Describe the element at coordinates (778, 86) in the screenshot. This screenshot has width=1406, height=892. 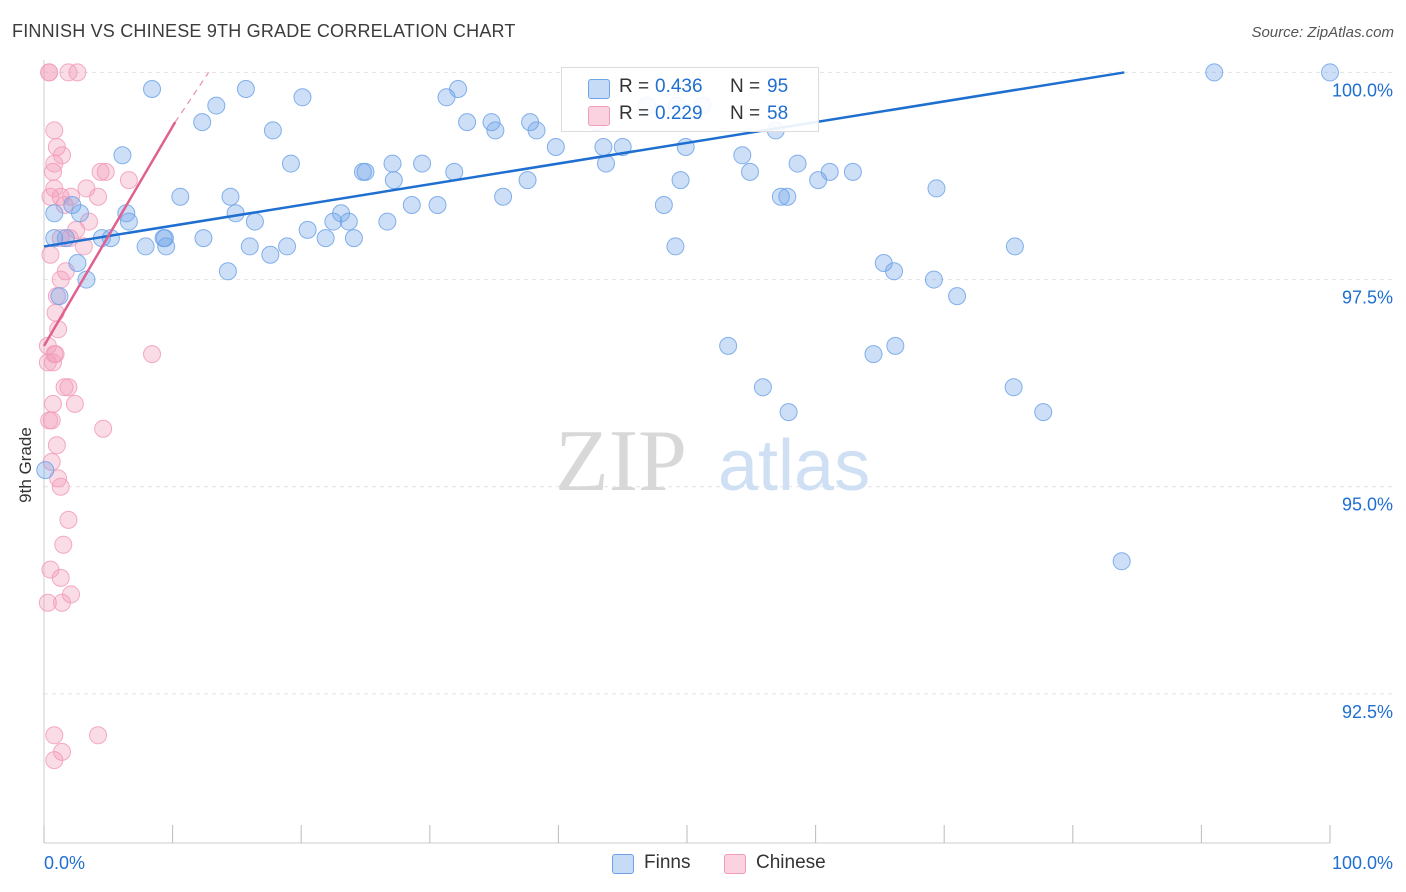
I see `finns-n-value: 95` at that location.